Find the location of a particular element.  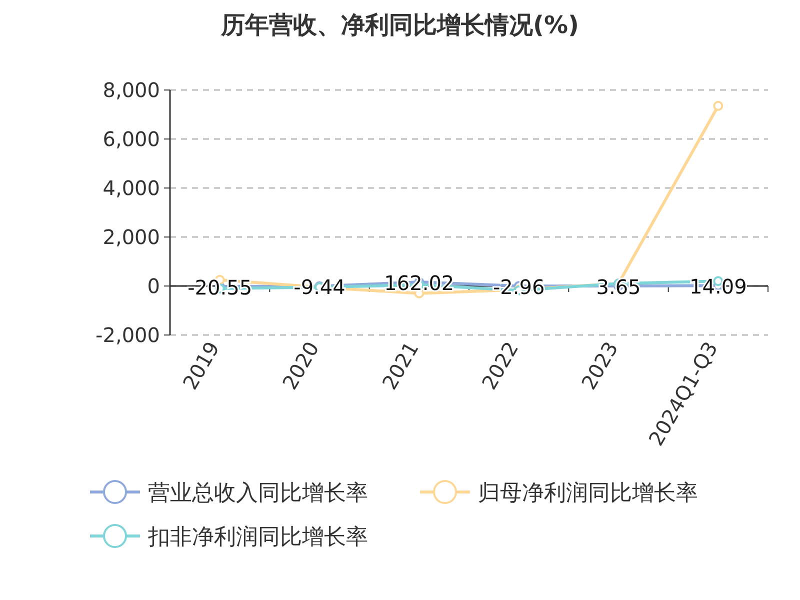

y-tick-label: -2,000 is located at coordinates (128, 335).